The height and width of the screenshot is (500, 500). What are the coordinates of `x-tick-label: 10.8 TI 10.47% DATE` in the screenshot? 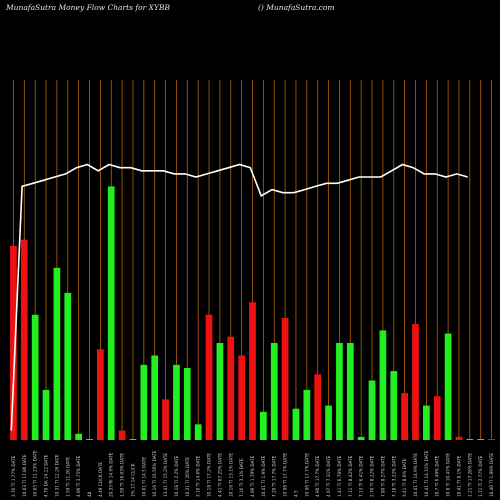 It's located at (448, 475).